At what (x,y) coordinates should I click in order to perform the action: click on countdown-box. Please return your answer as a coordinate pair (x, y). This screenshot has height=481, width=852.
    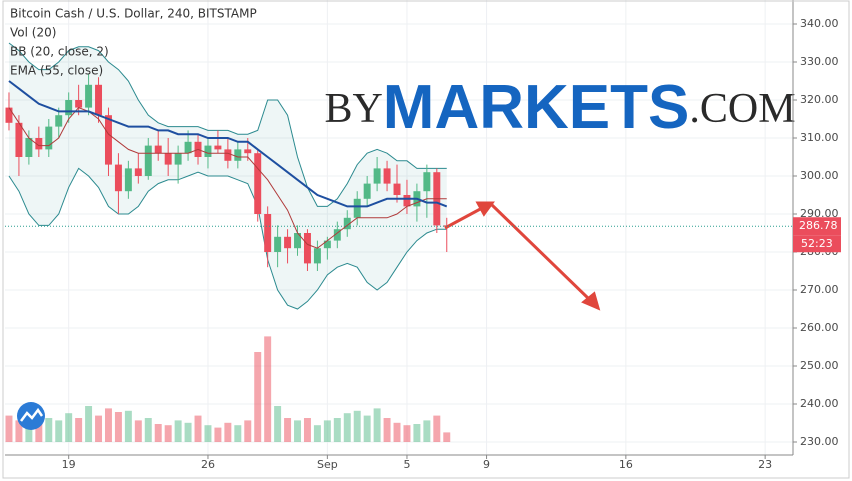
    Looking at the image, I should click on (817, 244).